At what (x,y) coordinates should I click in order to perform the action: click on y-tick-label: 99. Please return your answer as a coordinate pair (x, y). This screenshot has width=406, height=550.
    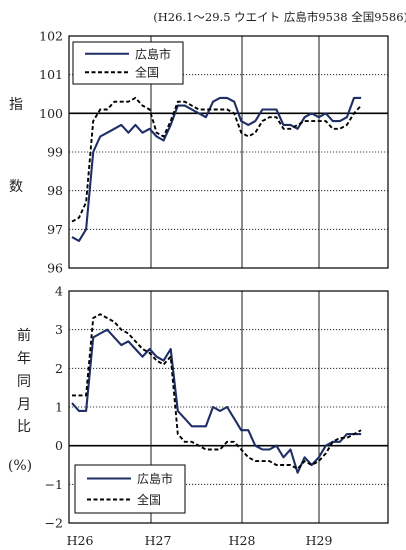
    Looking at the image, I should click on (55, 152).